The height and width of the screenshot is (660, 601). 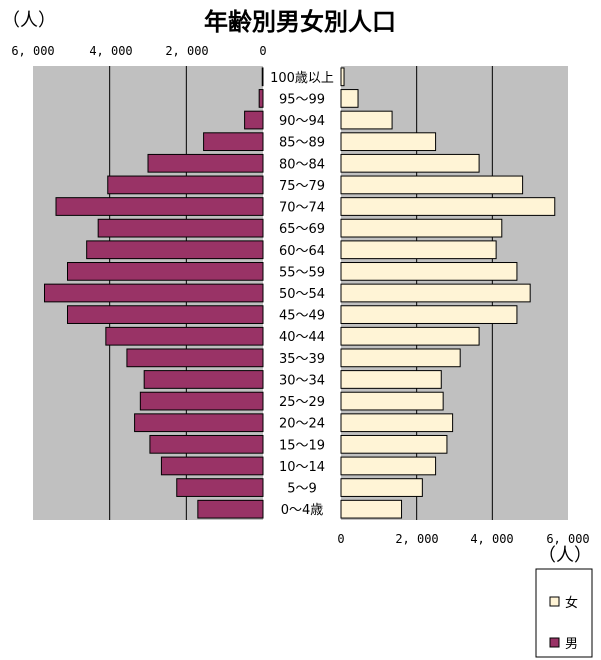 I want to click on category-label: 70～74, so click(x=302, y=208).